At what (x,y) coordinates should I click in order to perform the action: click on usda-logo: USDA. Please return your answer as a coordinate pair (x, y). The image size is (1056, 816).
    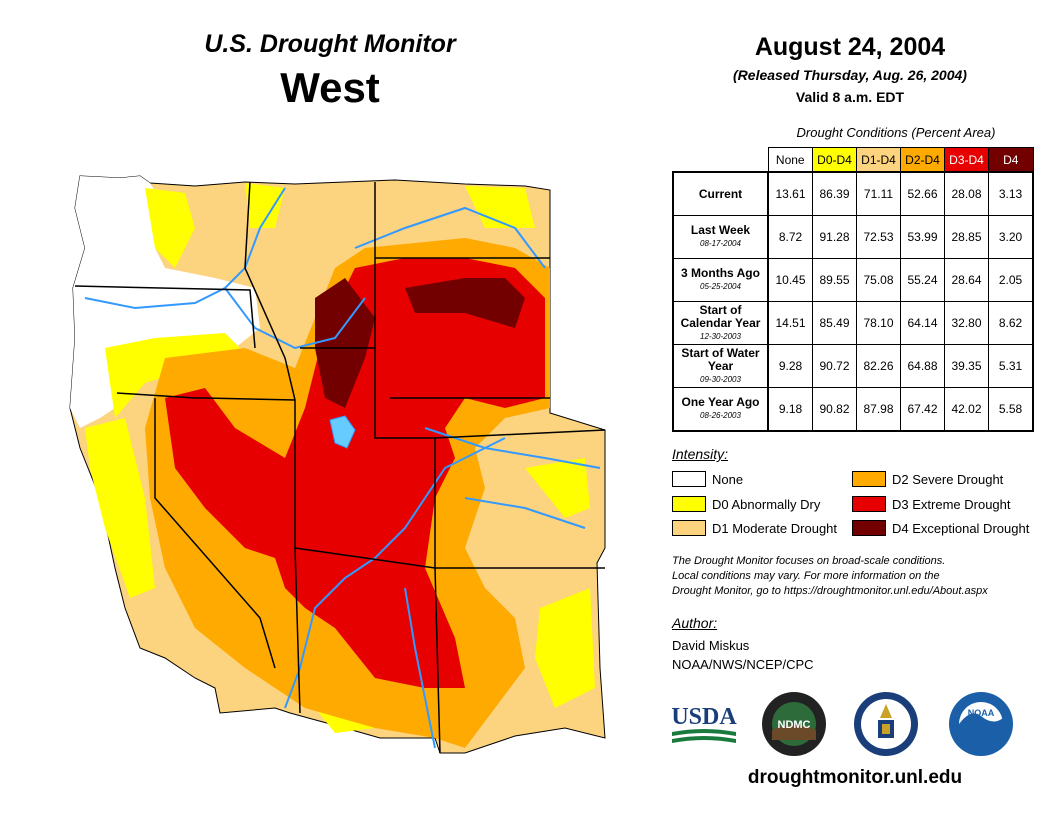
    Looking at the image, I should click on (704, 723).